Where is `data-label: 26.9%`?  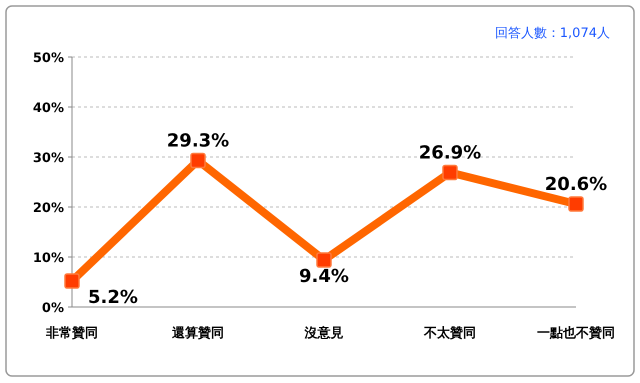
data-label: 26.9% is located at coordinates (450, 153).